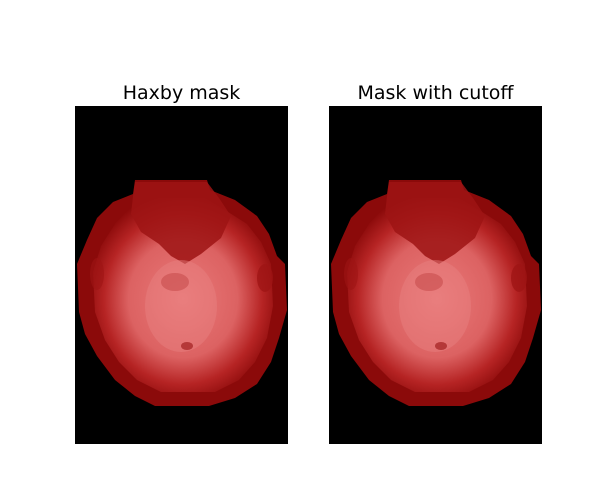 Image resolution: width=600 pixels, height=500 pixels. Describe the element at coordinates (435, 93) in the screenshot. I see `panel-title: Mask with cutoff` at that location.